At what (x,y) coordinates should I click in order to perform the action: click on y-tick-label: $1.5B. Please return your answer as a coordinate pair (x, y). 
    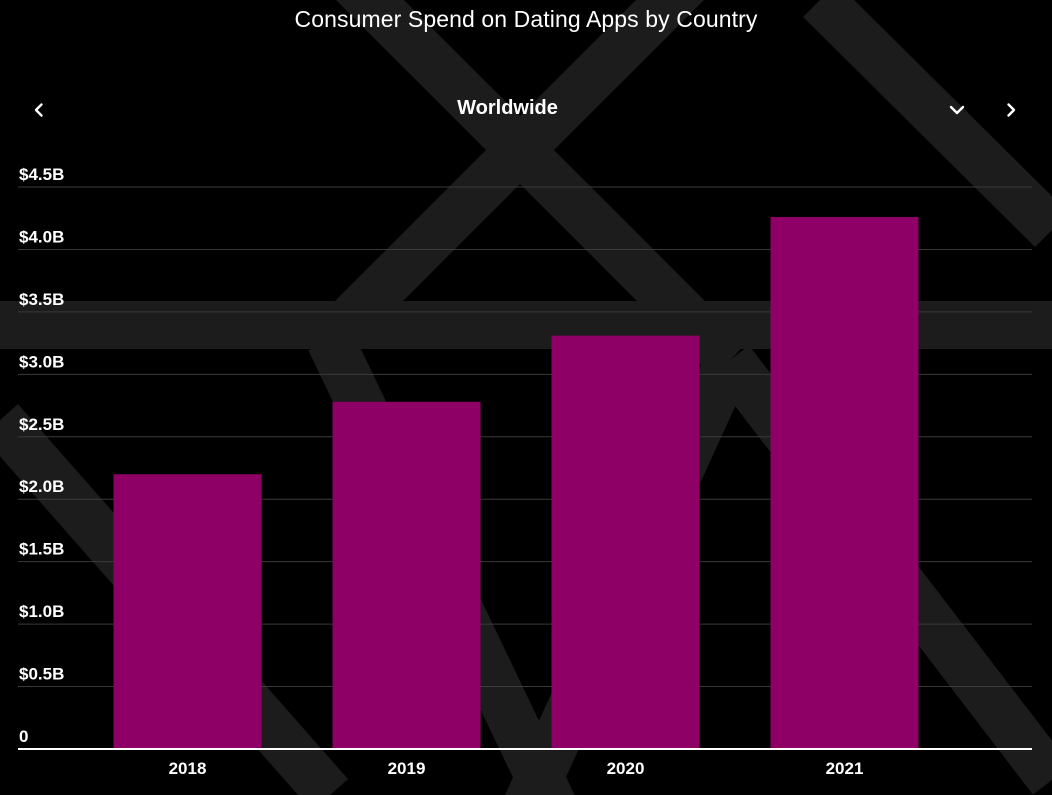
    Looking at the image, I should click on (41, 549).